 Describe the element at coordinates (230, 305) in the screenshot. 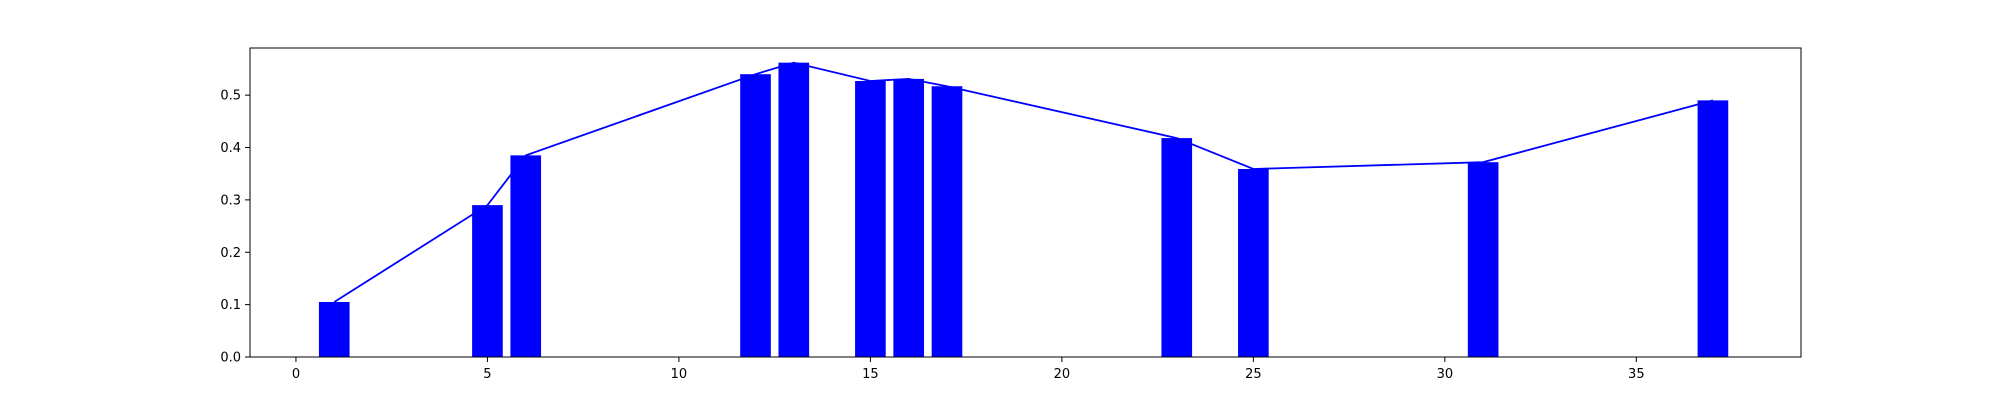

I see `y-tick-label: 0.1` at that location.